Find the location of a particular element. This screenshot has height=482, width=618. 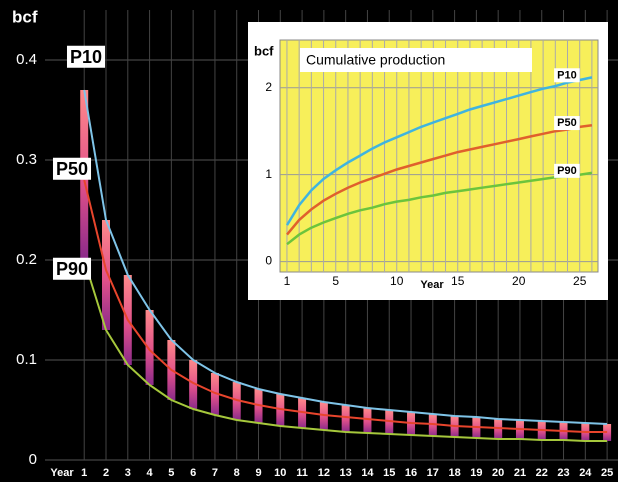

x-tick-label: 3 is located at coordinates (128, 473).